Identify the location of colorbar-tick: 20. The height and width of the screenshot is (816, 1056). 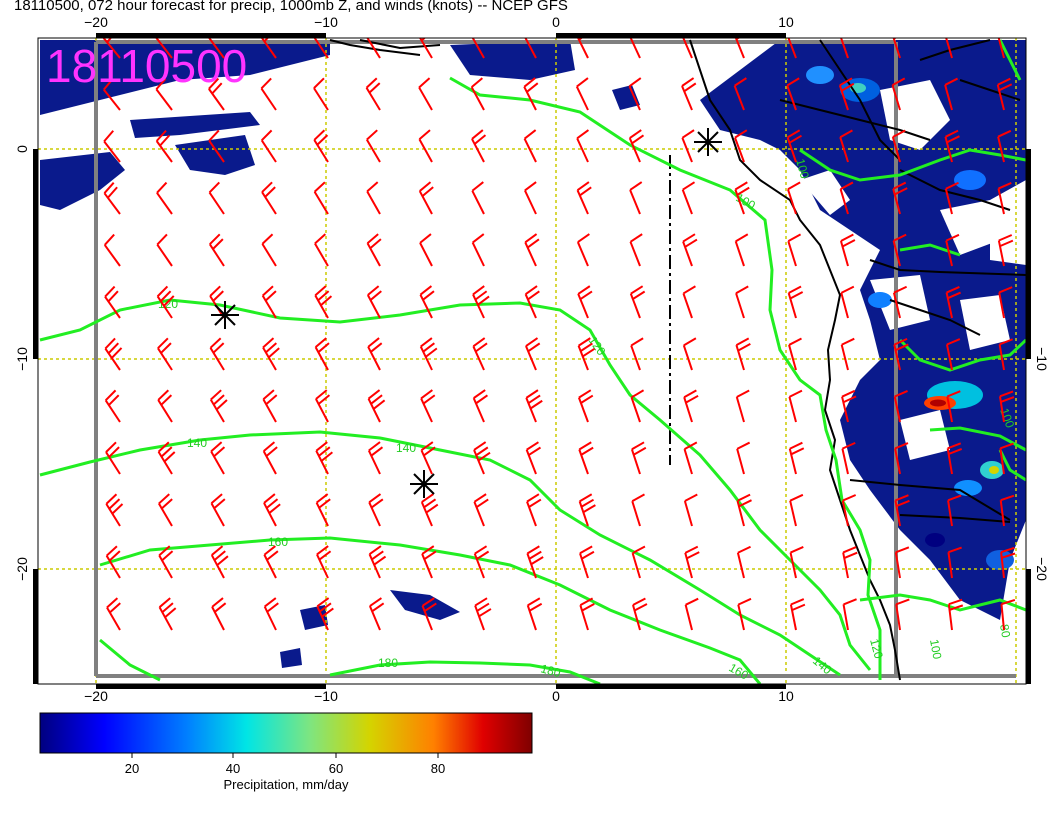
(132, 768).